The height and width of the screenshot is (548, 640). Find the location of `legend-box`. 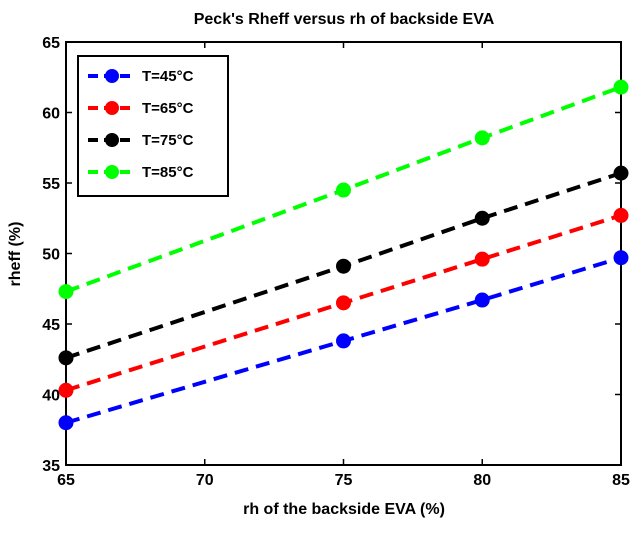

legend-box is located at coordinates (153, 126).